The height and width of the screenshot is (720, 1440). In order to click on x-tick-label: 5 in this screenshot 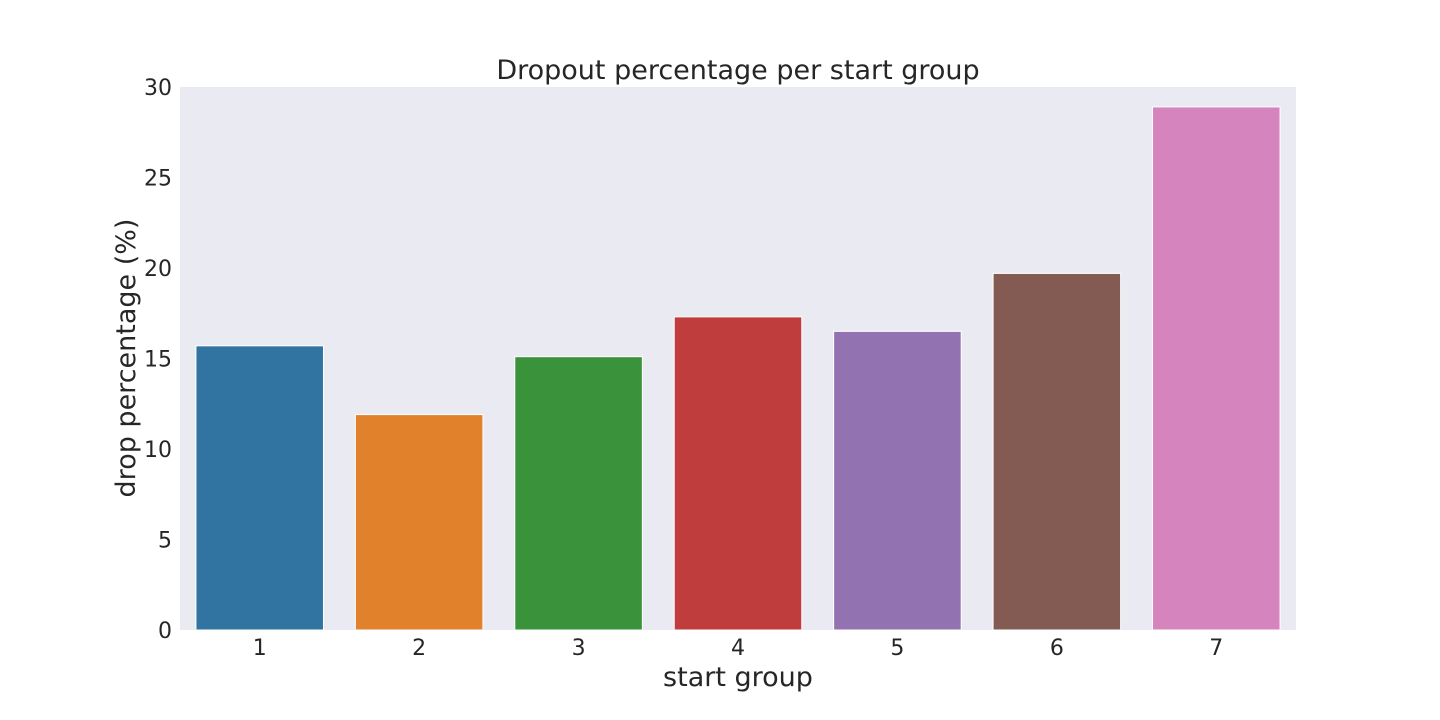, I will do `click(897, 648)`.